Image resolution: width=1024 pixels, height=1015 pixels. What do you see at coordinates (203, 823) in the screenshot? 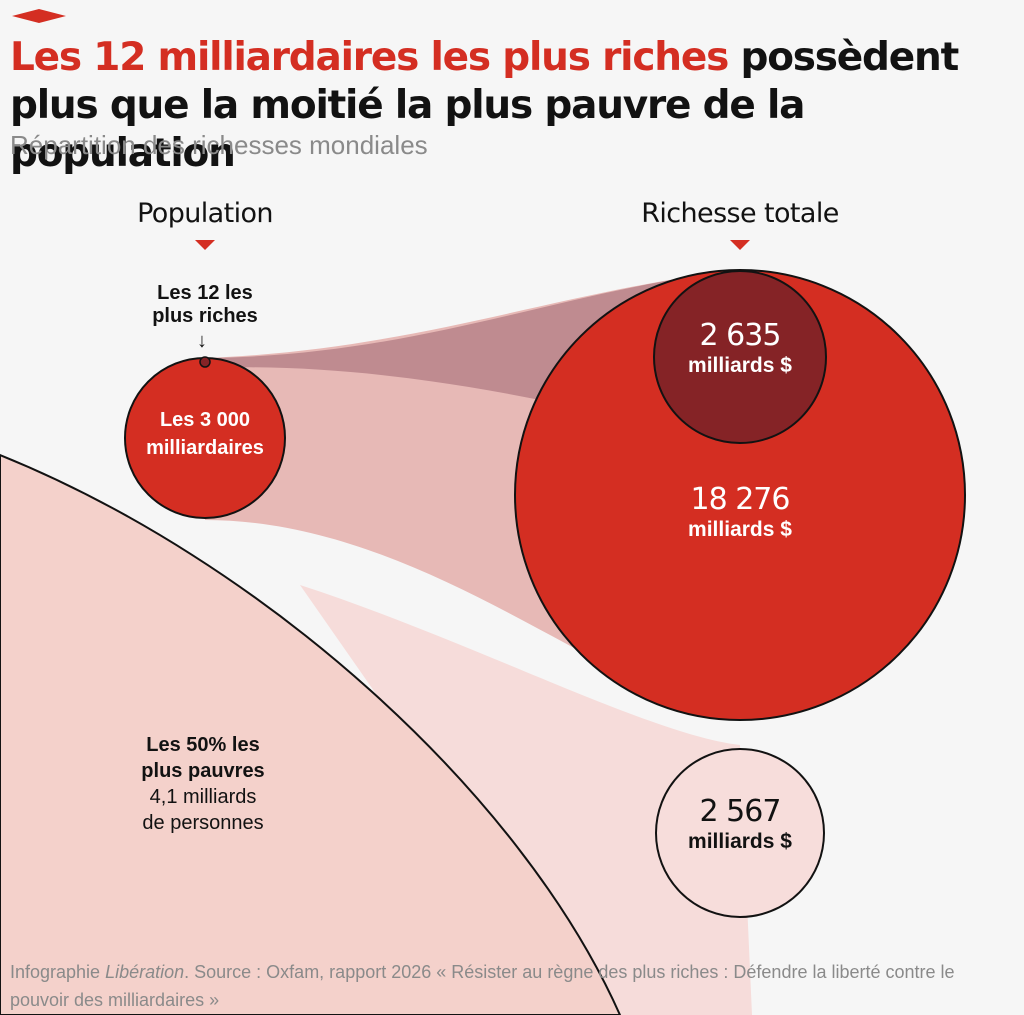
I see `poorest-label-line4: de personnes` at bounding box center [203, 823].